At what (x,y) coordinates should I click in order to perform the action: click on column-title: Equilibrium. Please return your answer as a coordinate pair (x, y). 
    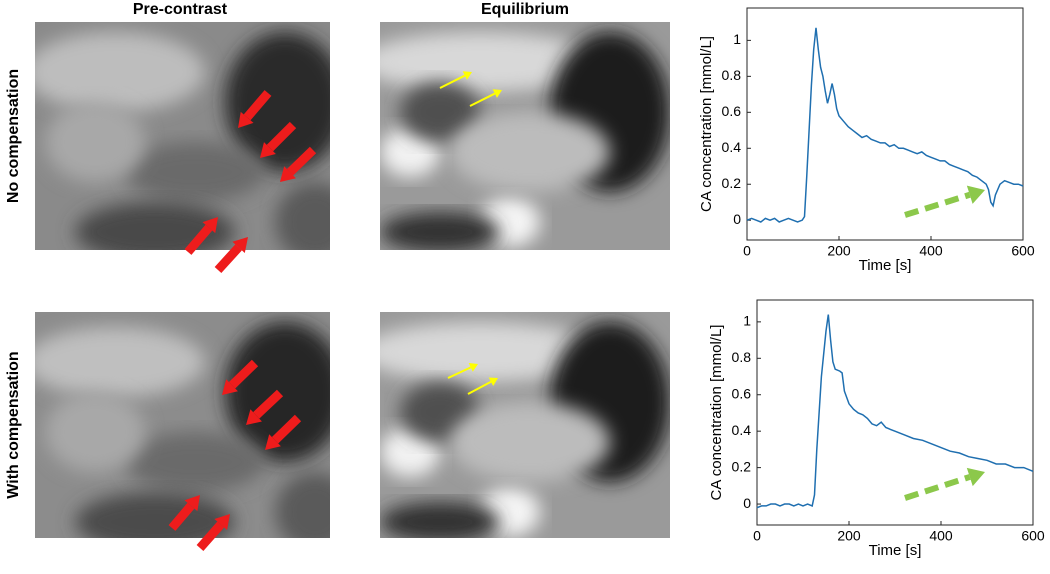
    Looking at the image, I should click on (525, 9).